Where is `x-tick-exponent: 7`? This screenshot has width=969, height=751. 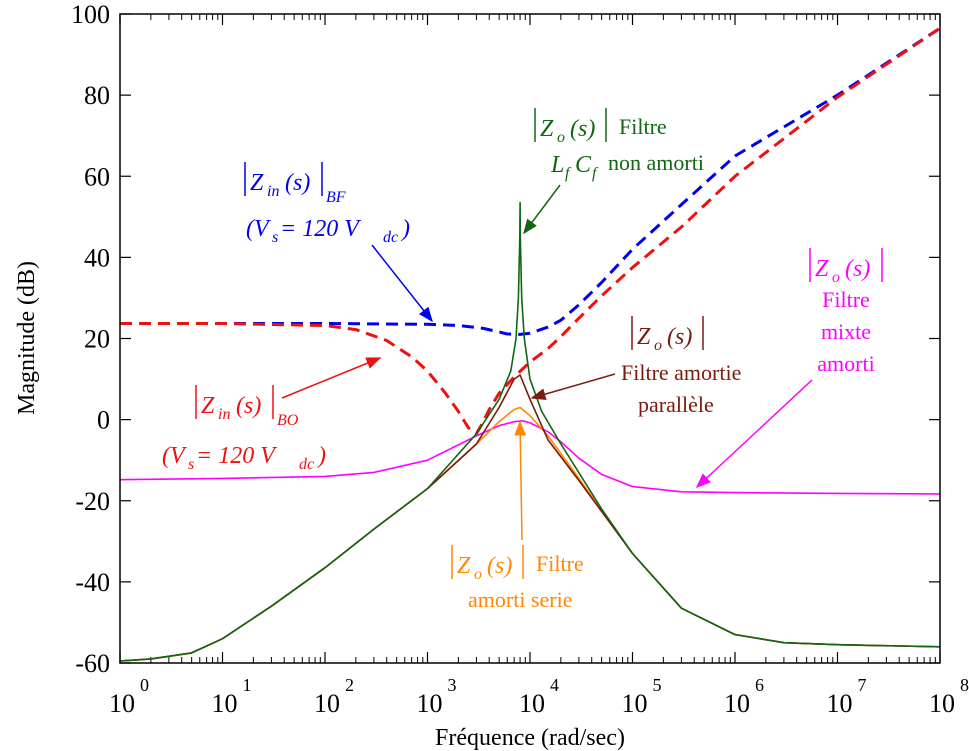
x-tick-exponent: 7 is located at coordinates (862, 685).